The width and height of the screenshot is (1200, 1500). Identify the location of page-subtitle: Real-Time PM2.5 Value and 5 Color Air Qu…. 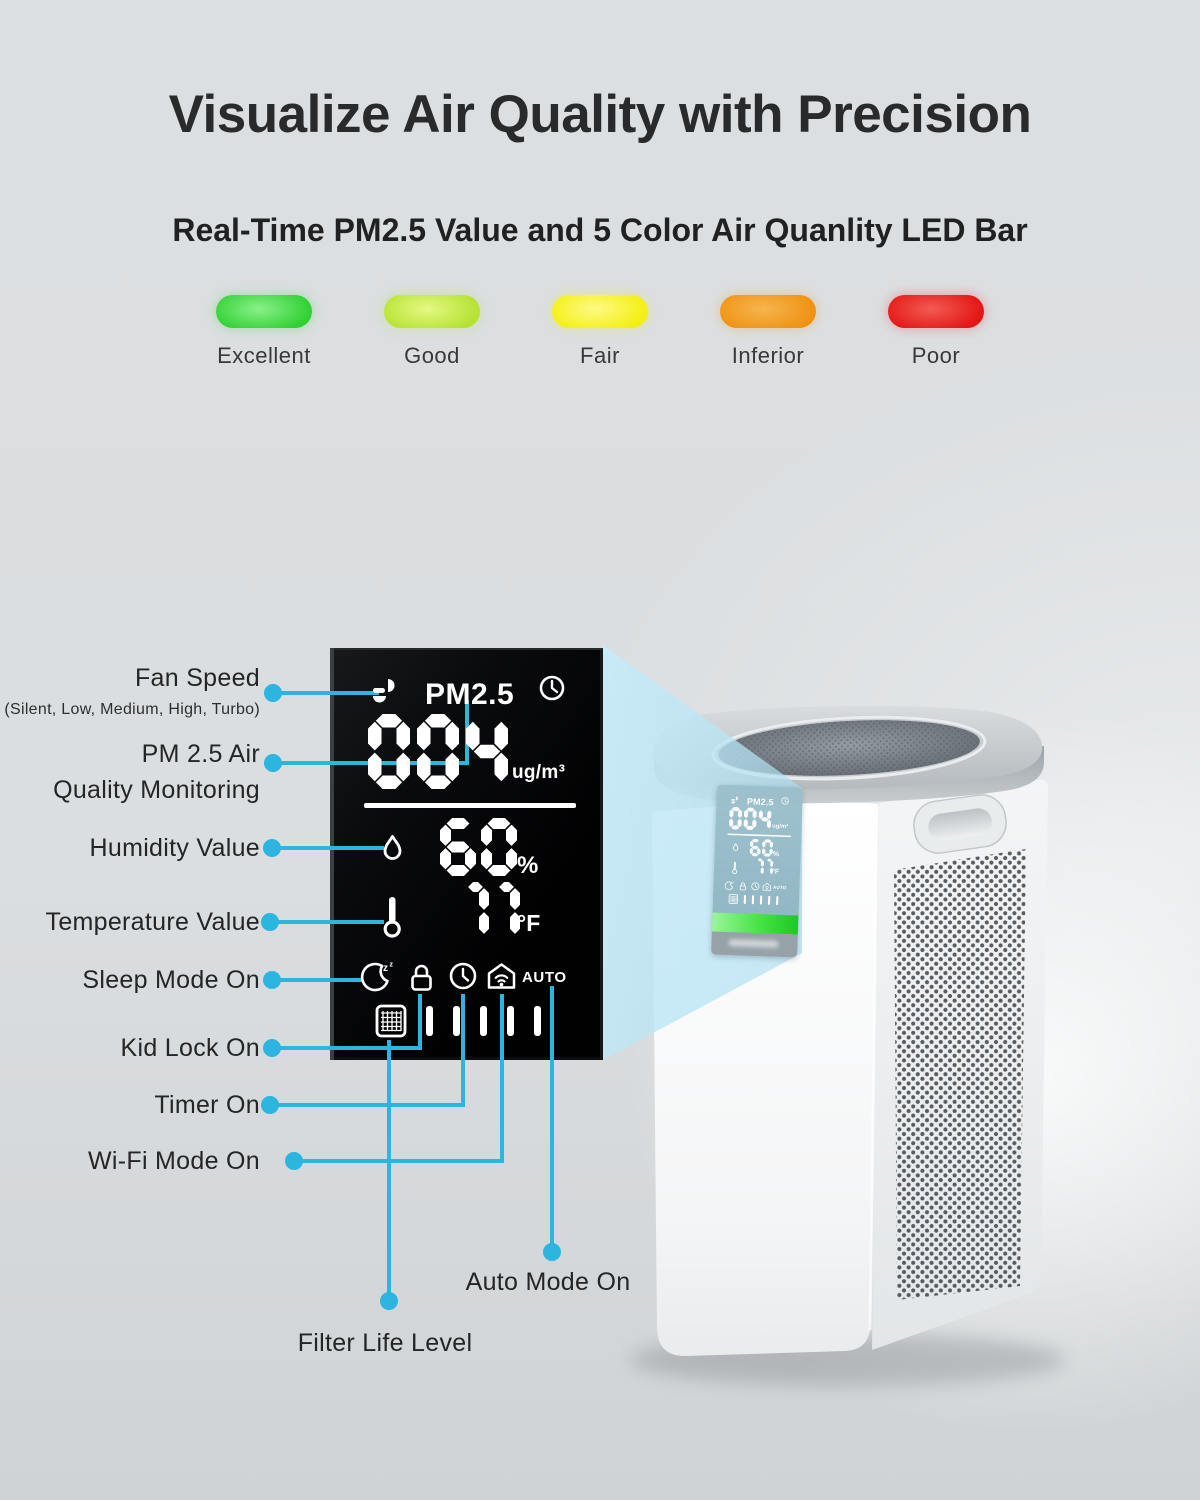
(600, 230).